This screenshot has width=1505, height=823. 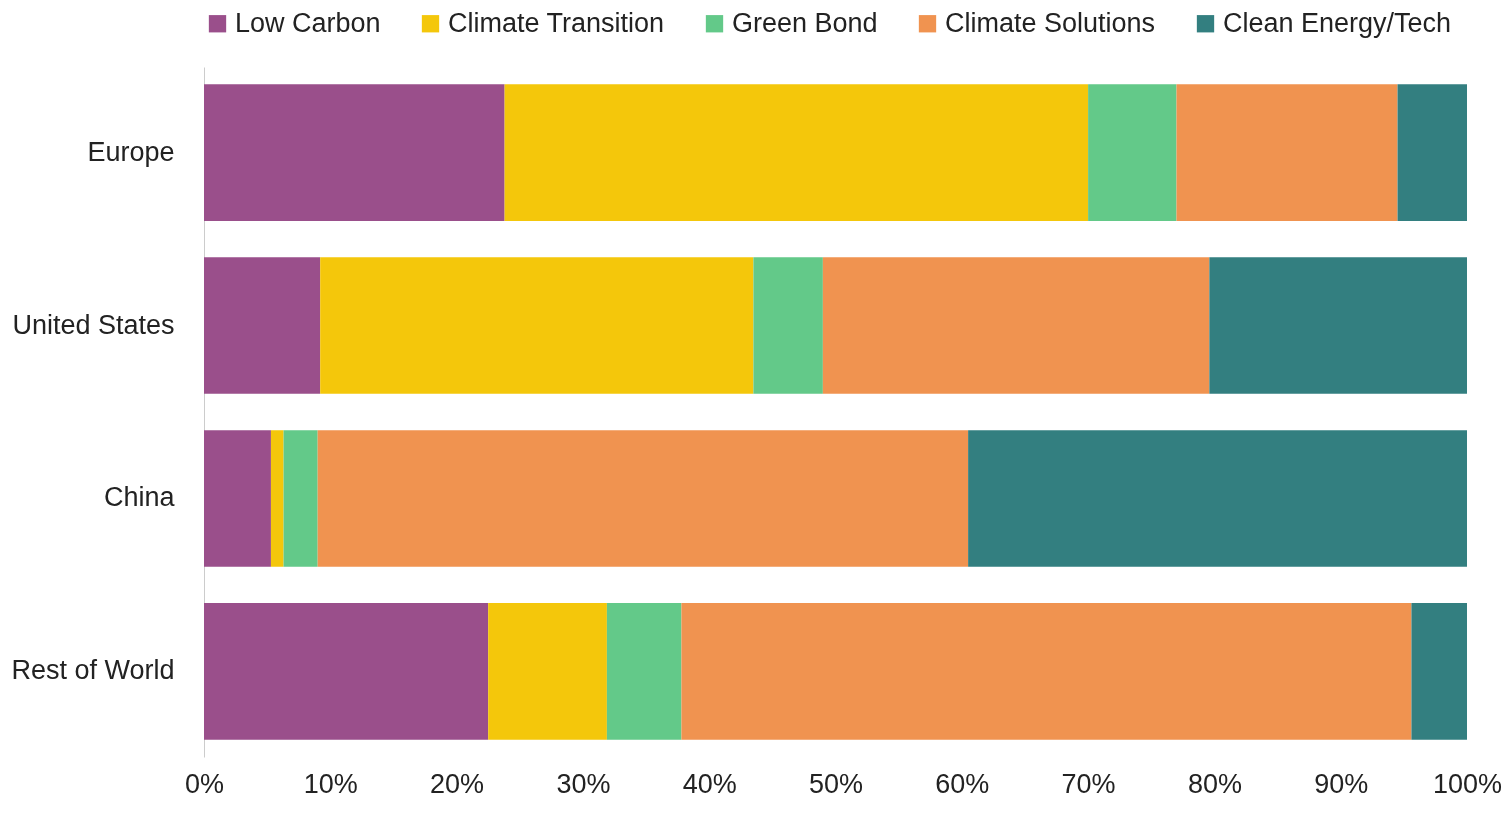 I want to click on legend-label: Green Bond, so click(x=805, y=22).